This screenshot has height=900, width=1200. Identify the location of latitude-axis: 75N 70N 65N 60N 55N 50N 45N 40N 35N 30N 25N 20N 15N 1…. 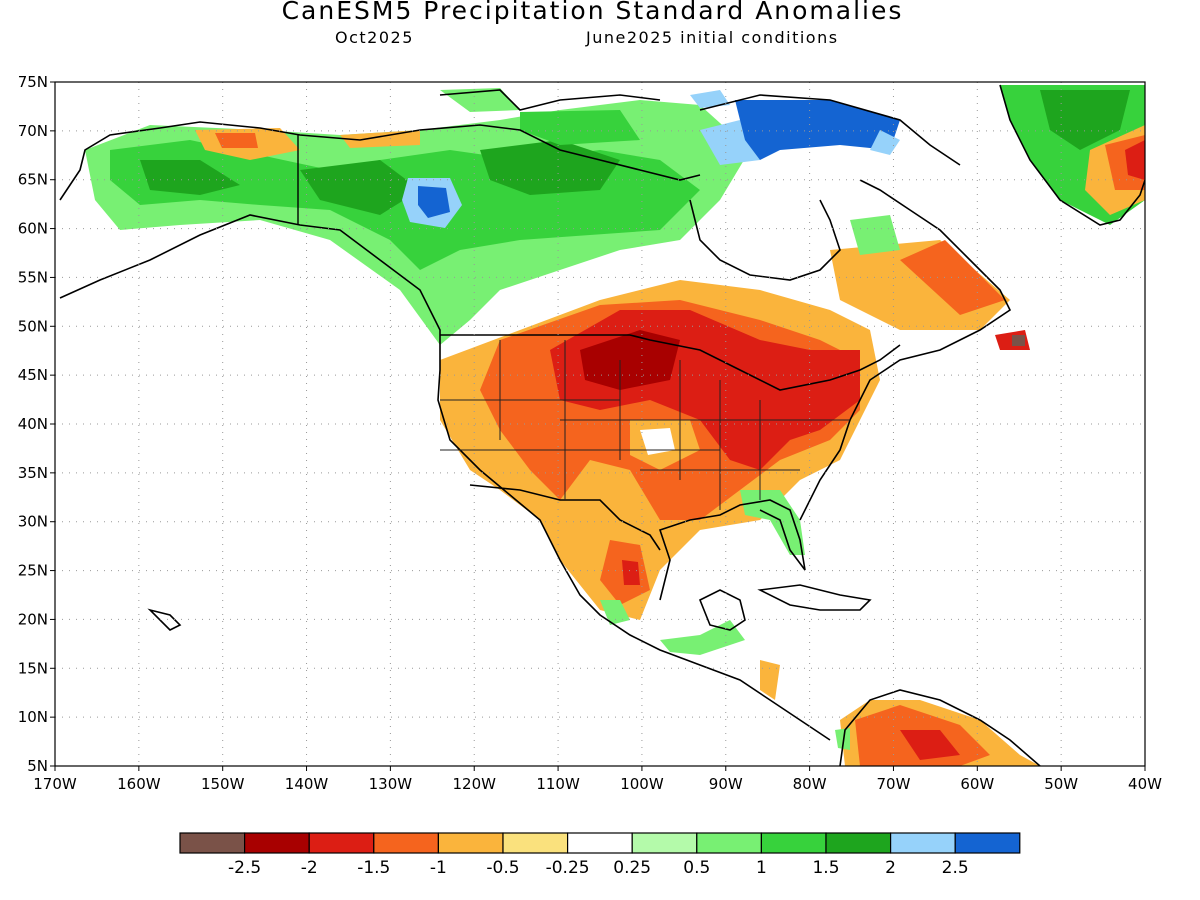
(36, 424).